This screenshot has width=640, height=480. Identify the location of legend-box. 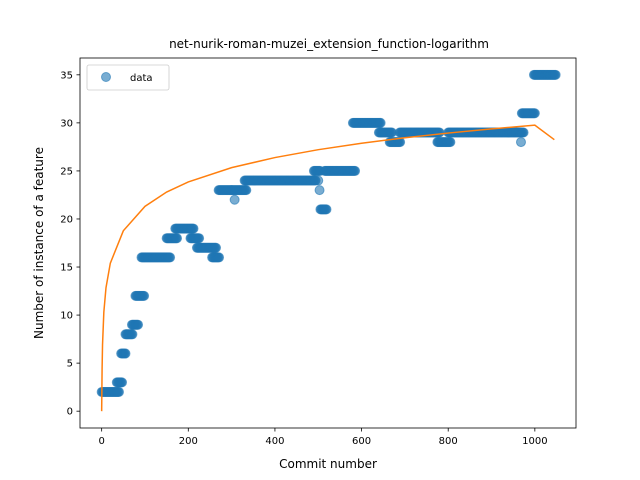
(128, 77).